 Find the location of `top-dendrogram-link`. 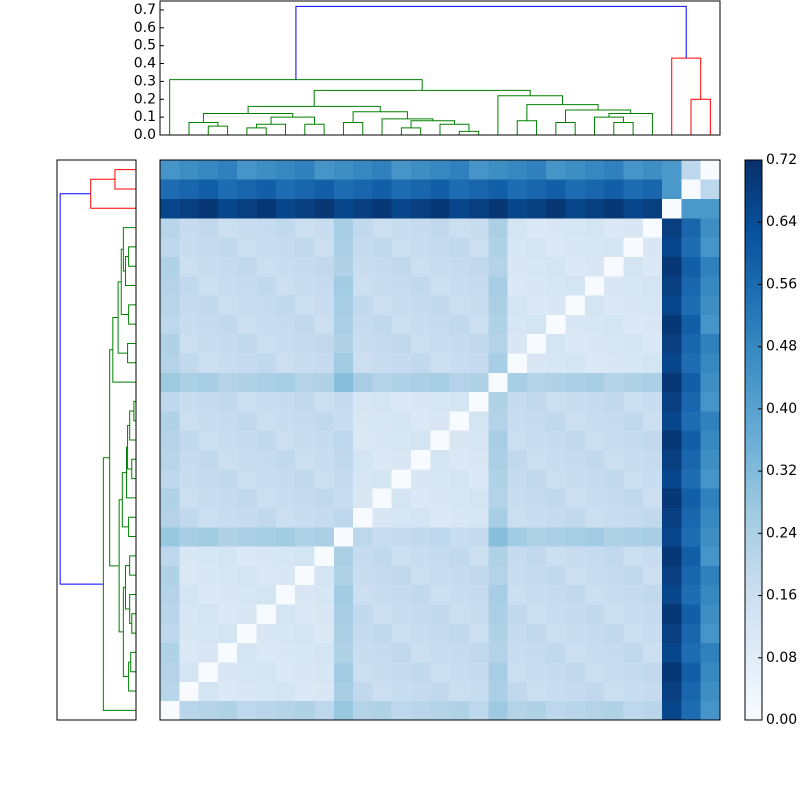

top-dendrogram-link is located at coordinates (598, 116).